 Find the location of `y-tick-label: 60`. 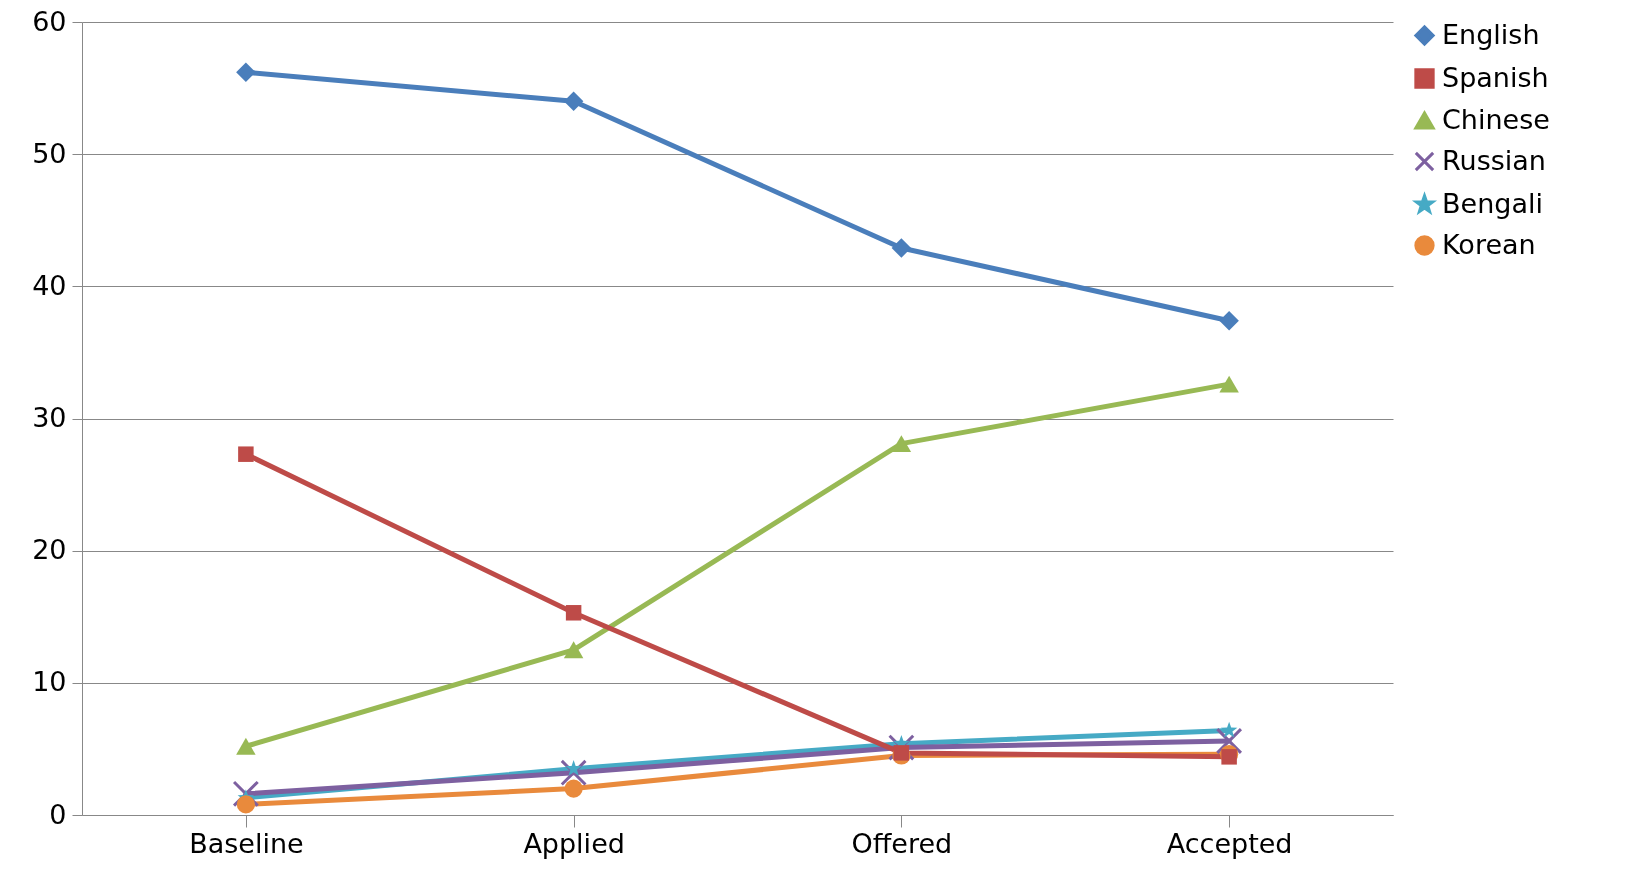

y-tick-label: 60 is located at coordinates (49, 21).